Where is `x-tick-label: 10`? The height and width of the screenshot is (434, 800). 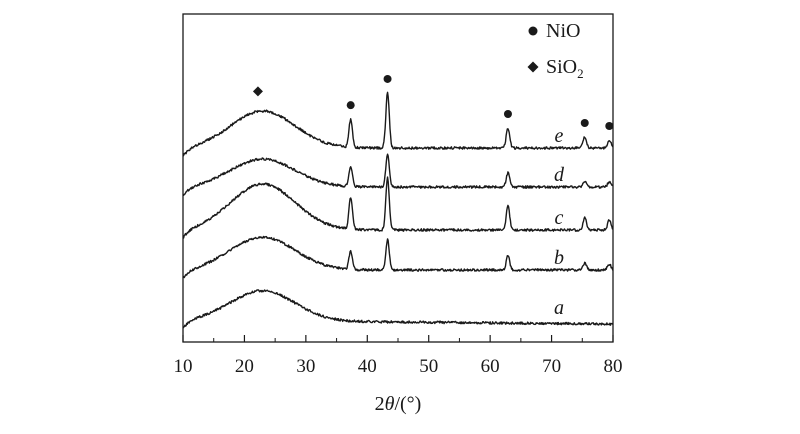
x-tick-label: 10 is located at coordinates (183, 366).